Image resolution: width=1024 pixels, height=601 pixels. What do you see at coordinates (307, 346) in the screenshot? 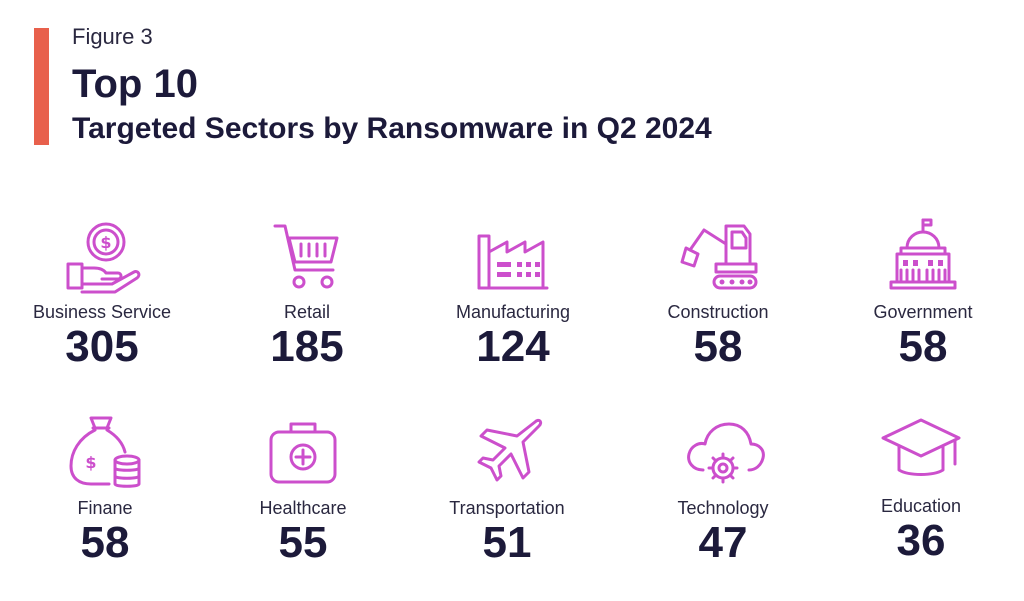
I see `sector-count: 185` at bounding box center [307, 346].